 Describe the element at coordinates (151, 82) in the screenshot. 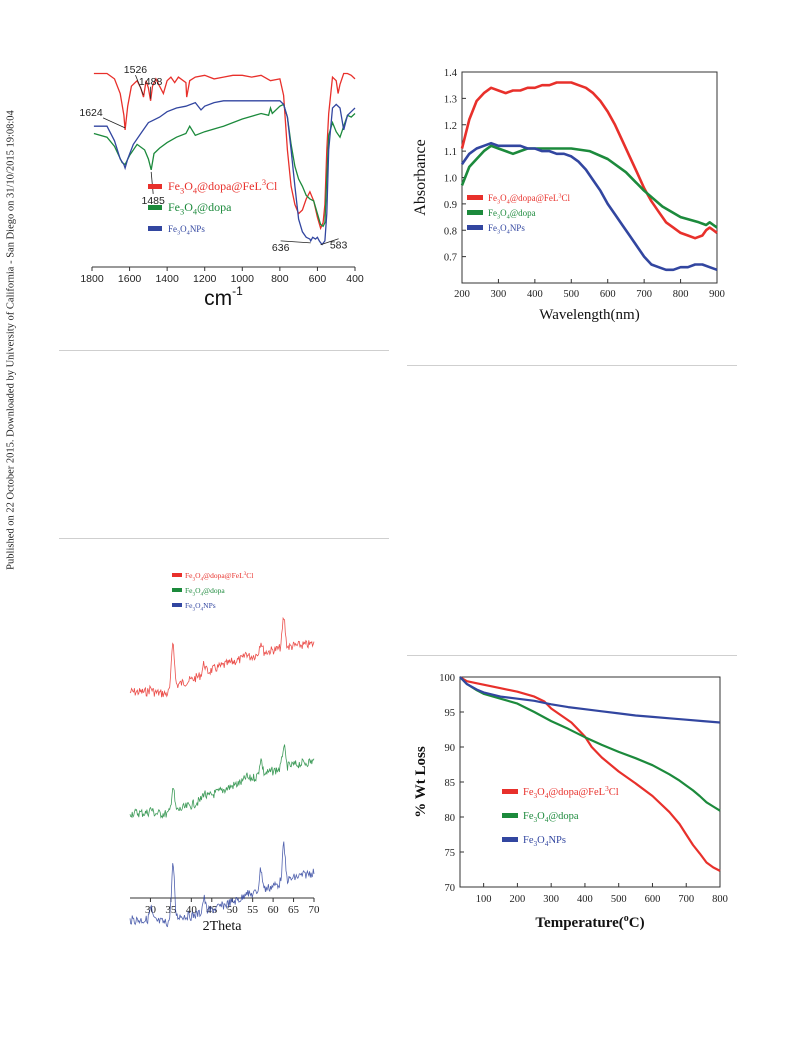

I see `ftir-annotation-label: 1488` at that location.